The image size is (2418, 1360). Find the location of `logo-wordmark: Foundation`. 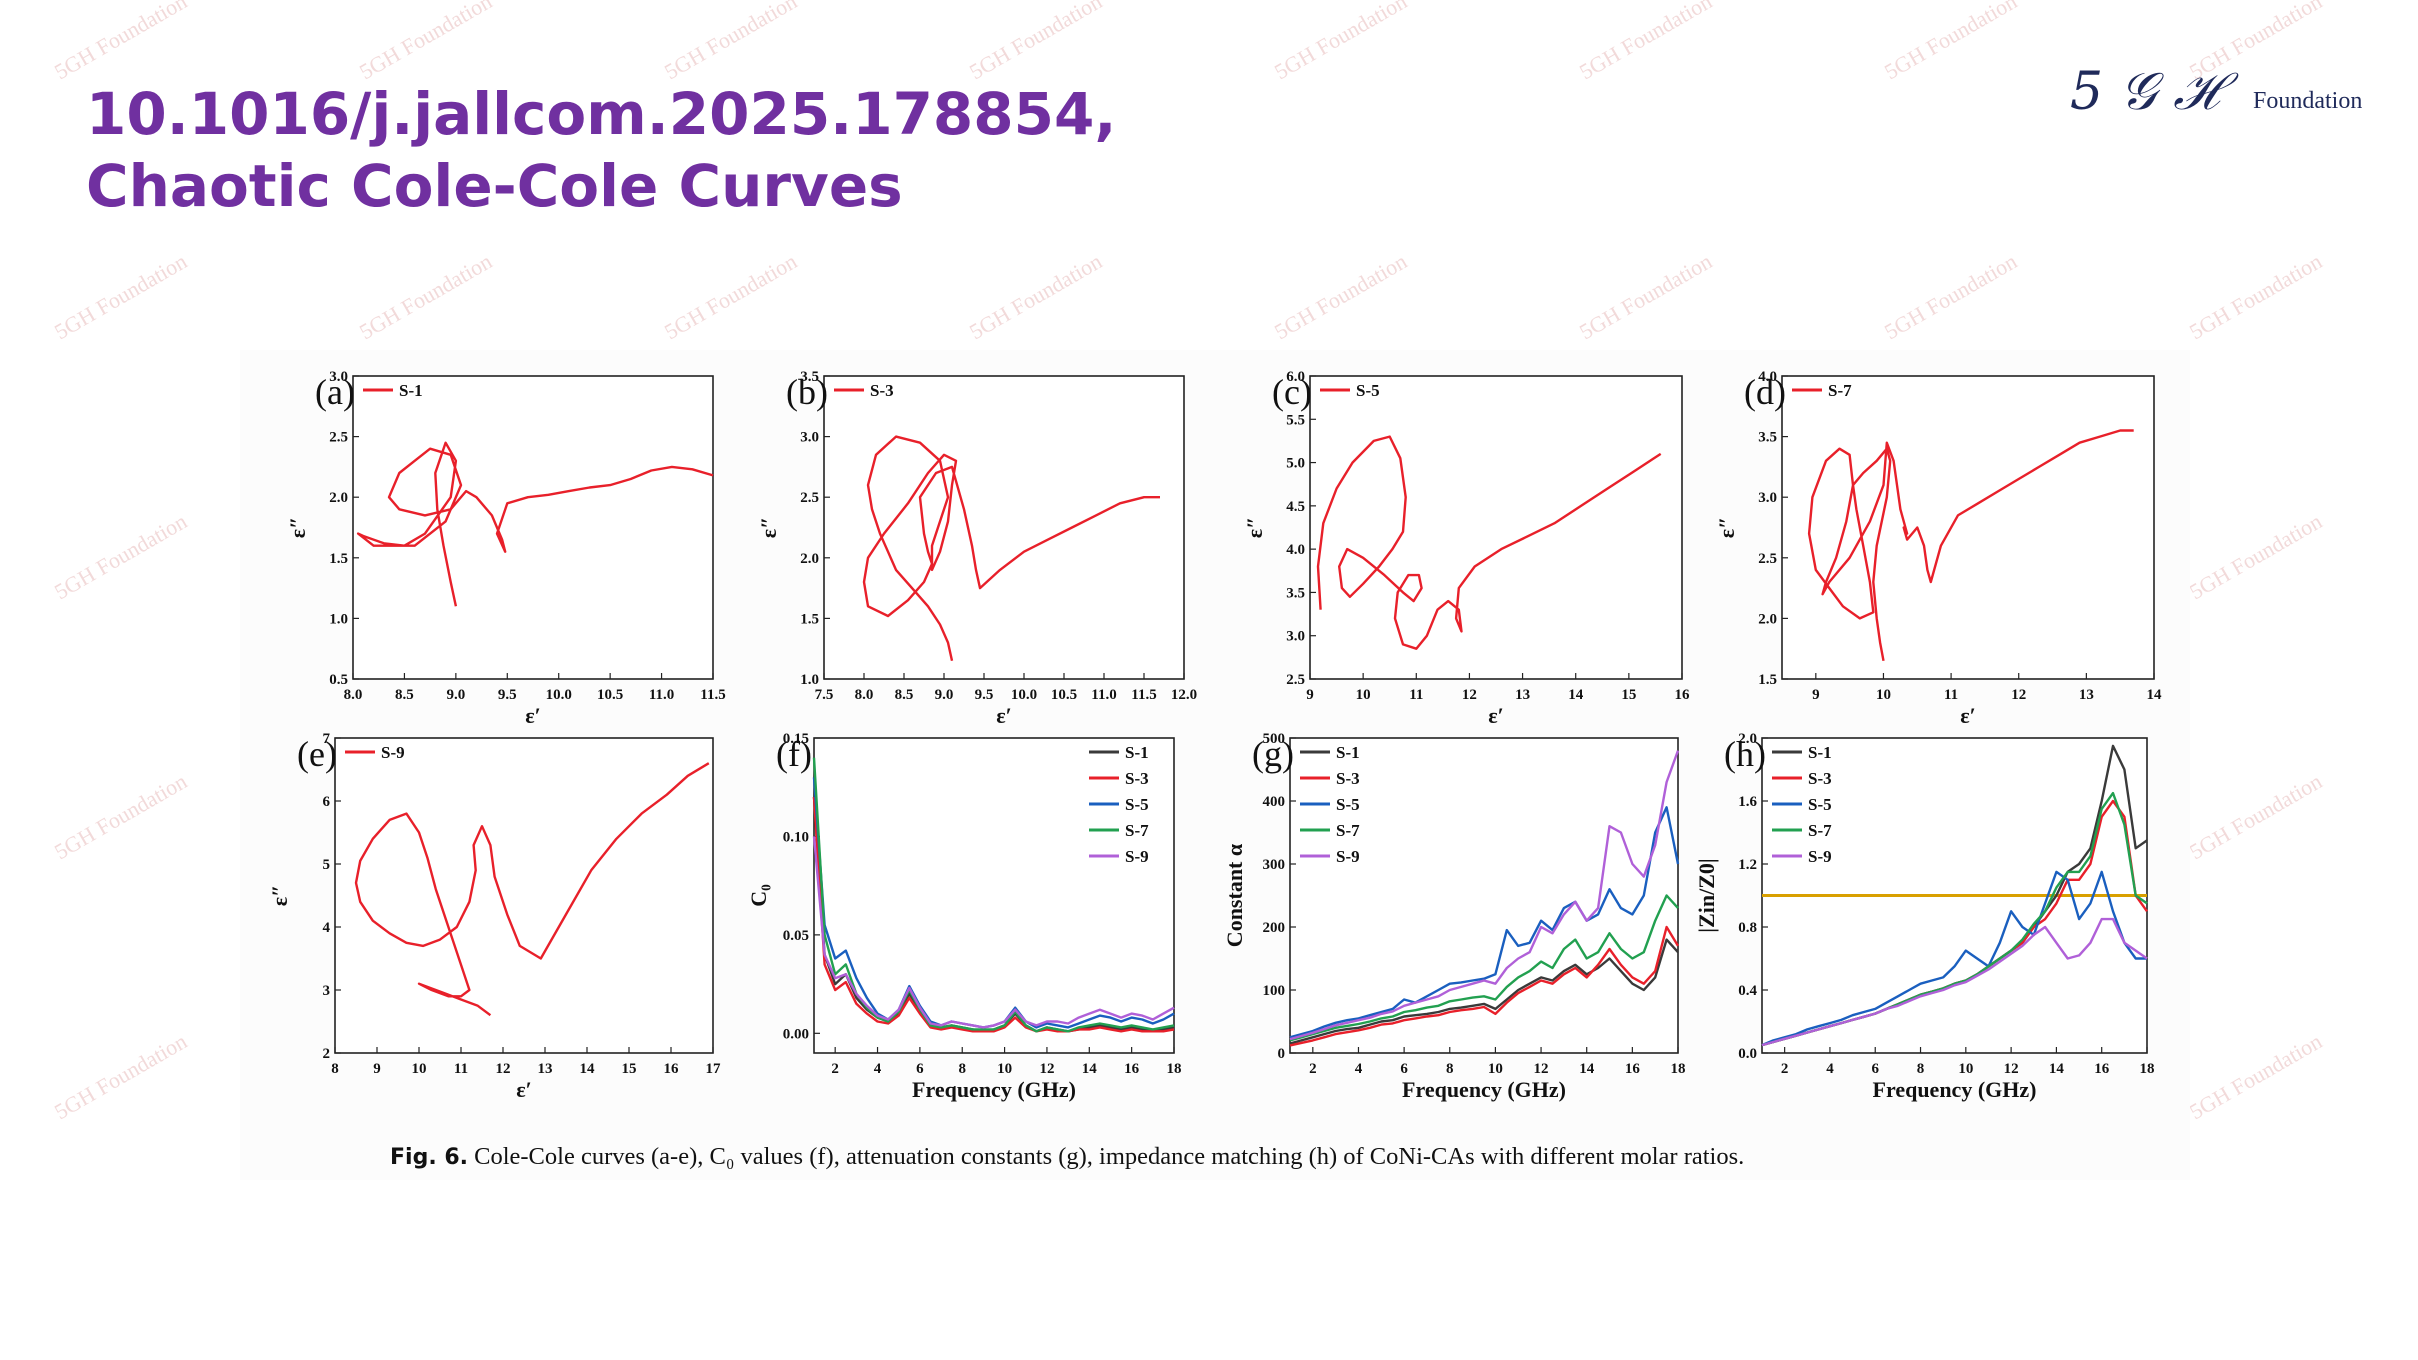

logo-wordmark: Foundation is located at coordinates (2308, 101).